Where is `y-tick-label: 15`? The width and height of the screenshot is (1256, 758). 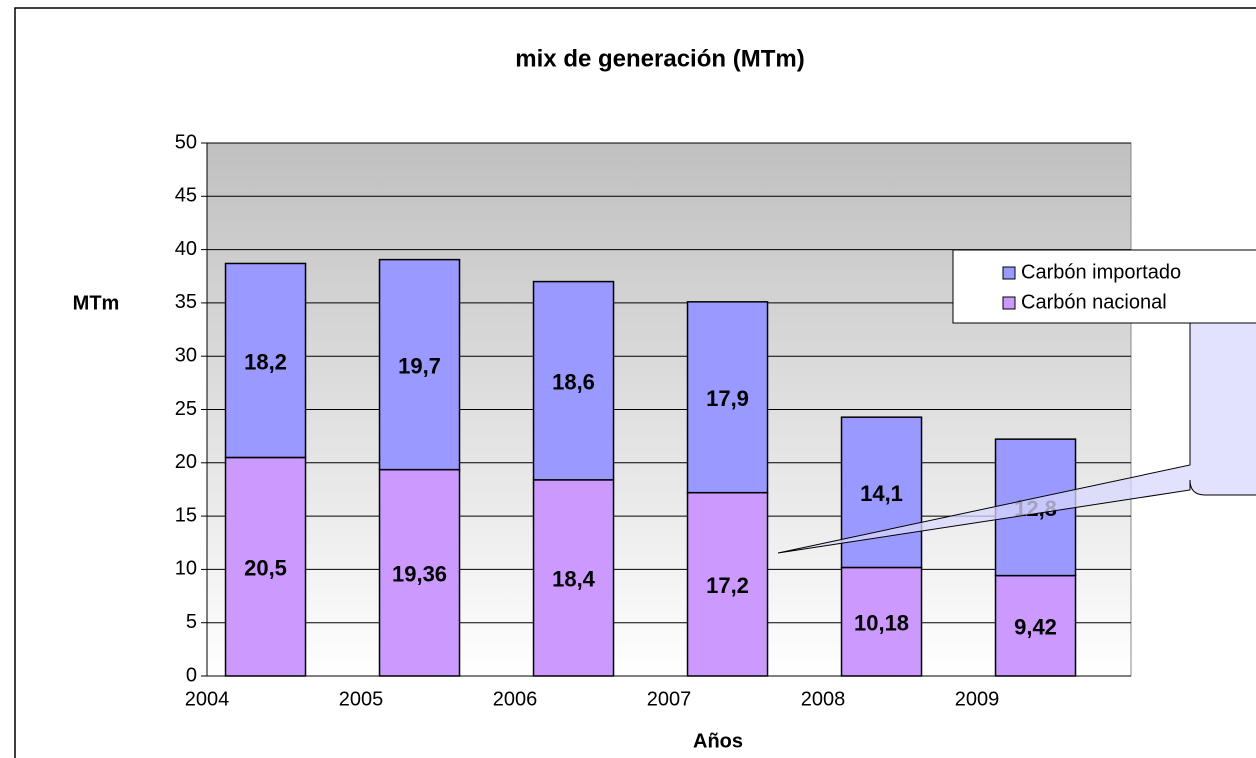 y-tick-label: 15 is located at coordinates (186, 515).